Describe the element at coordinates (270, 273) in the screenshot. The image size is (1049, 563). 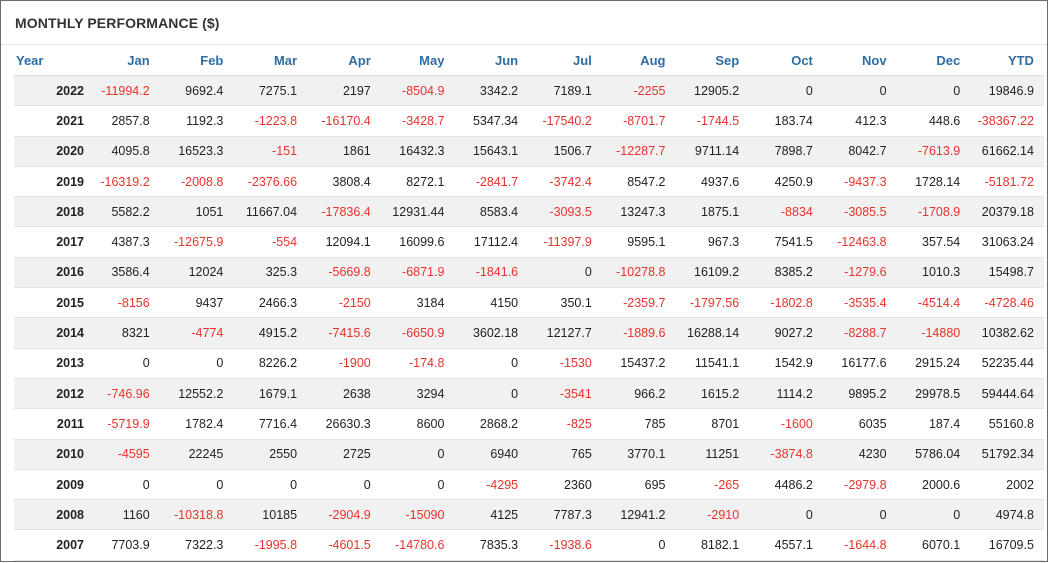
I see `month-cell: 325.3` at that location.